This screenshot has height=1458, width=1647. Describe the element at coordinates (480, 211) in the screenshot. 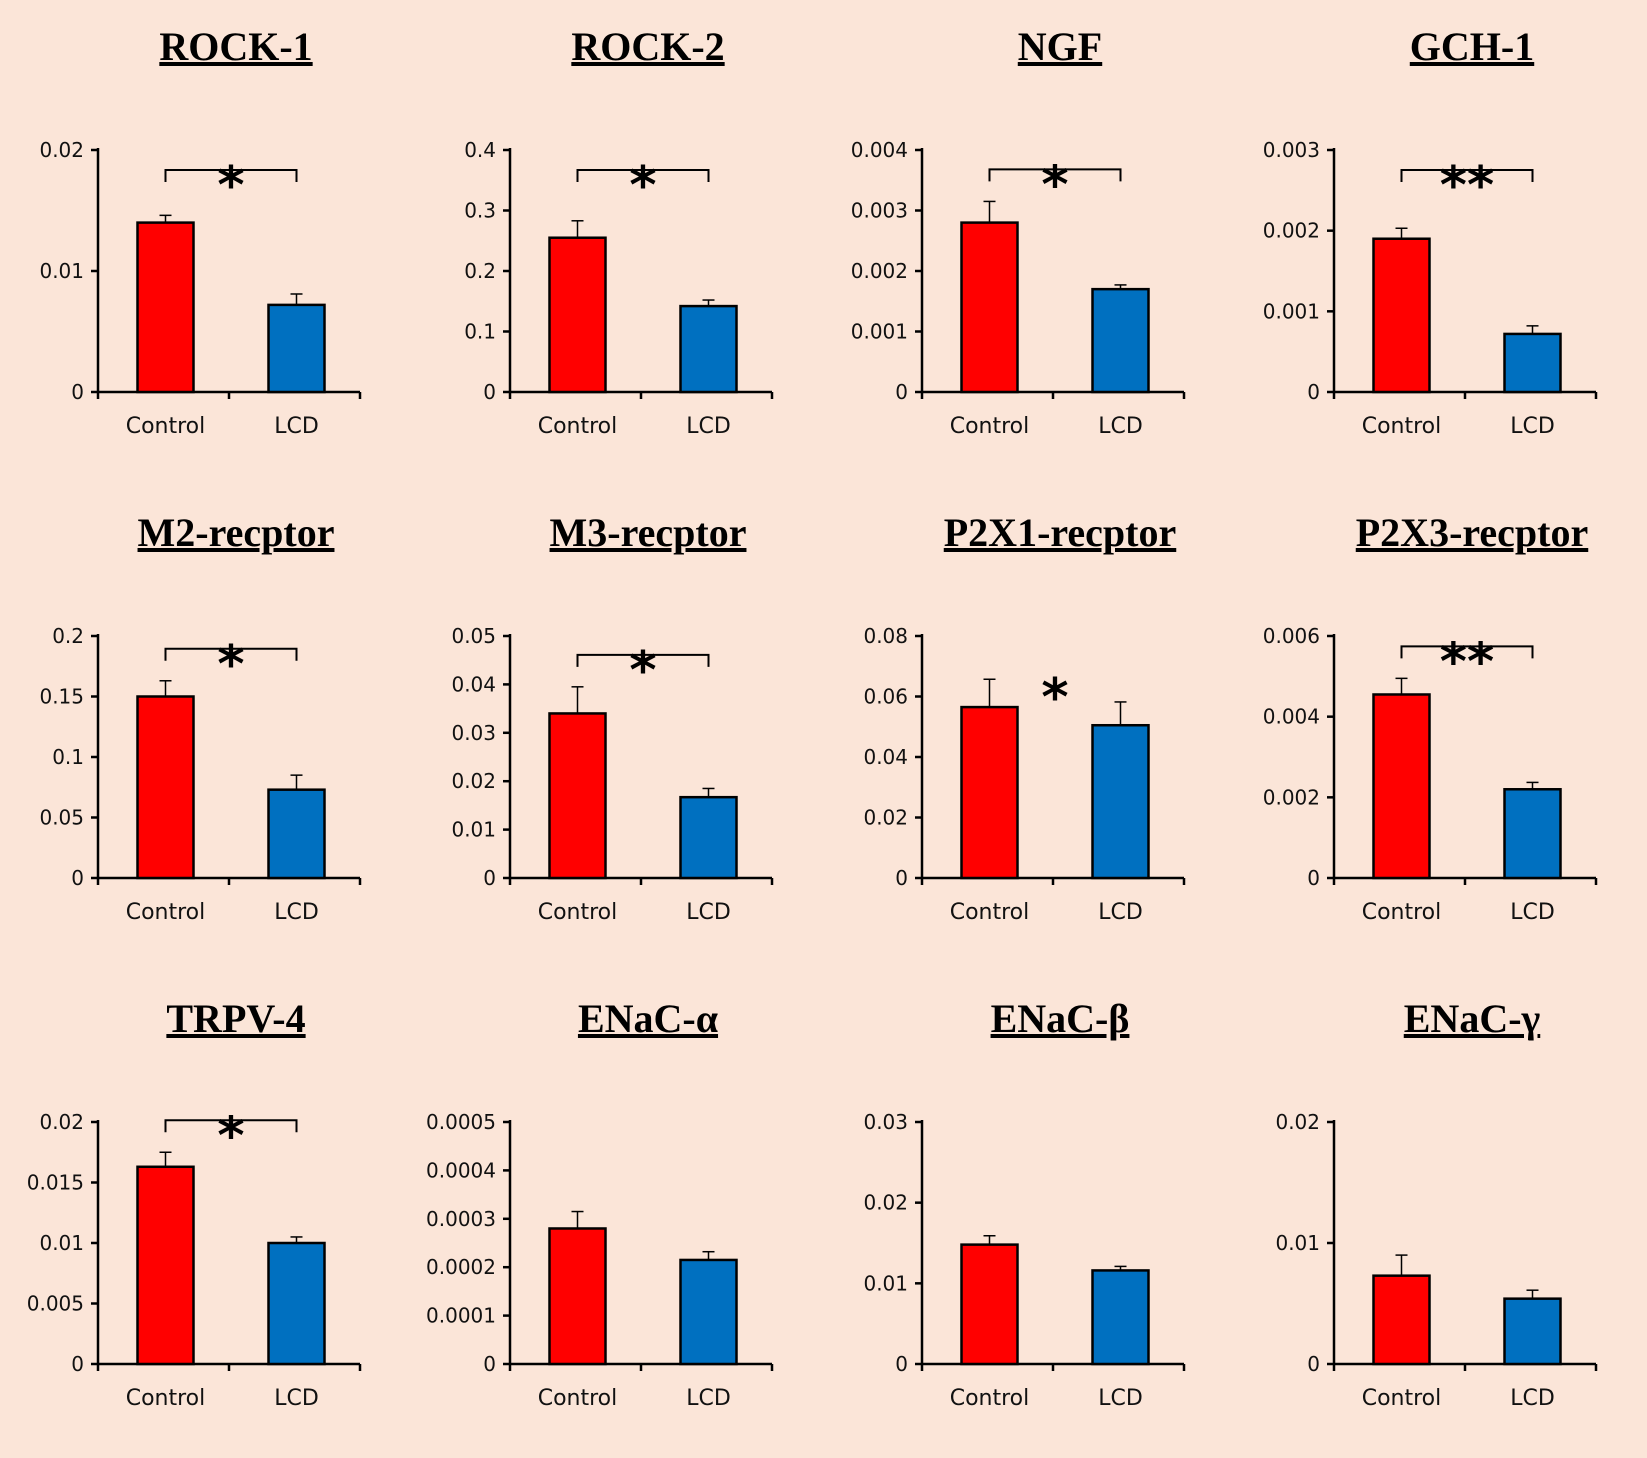

I see `y-tick-label: 0.3` at that location.